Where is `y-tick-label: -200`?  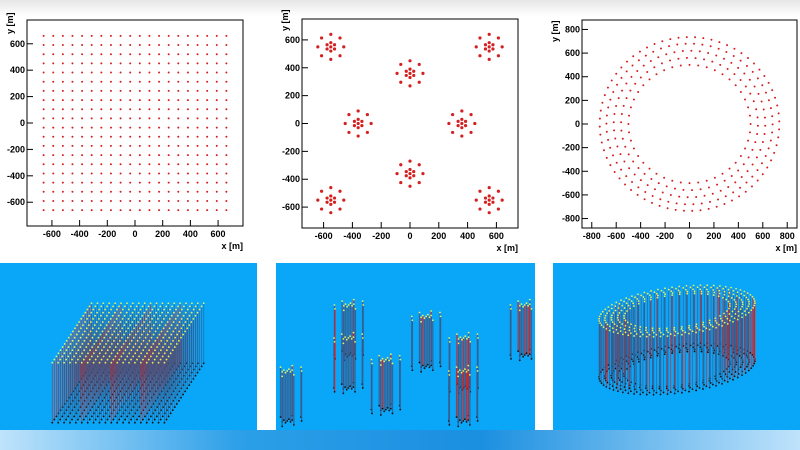
y-tick-label: -200 is located at coordinates (571, 148).